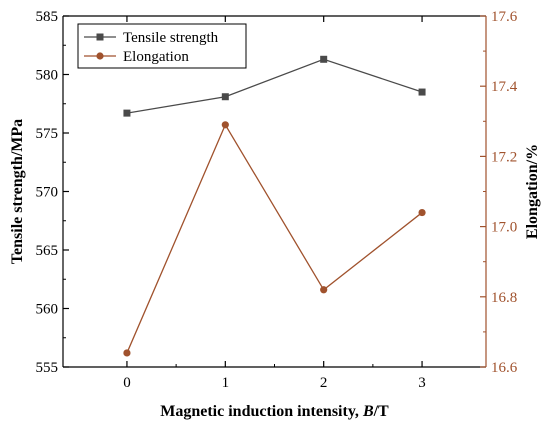 Image resolution: width=550 pixels, height=431 pixels. I want to click on x-tick-label: 1, so click(226, 383).